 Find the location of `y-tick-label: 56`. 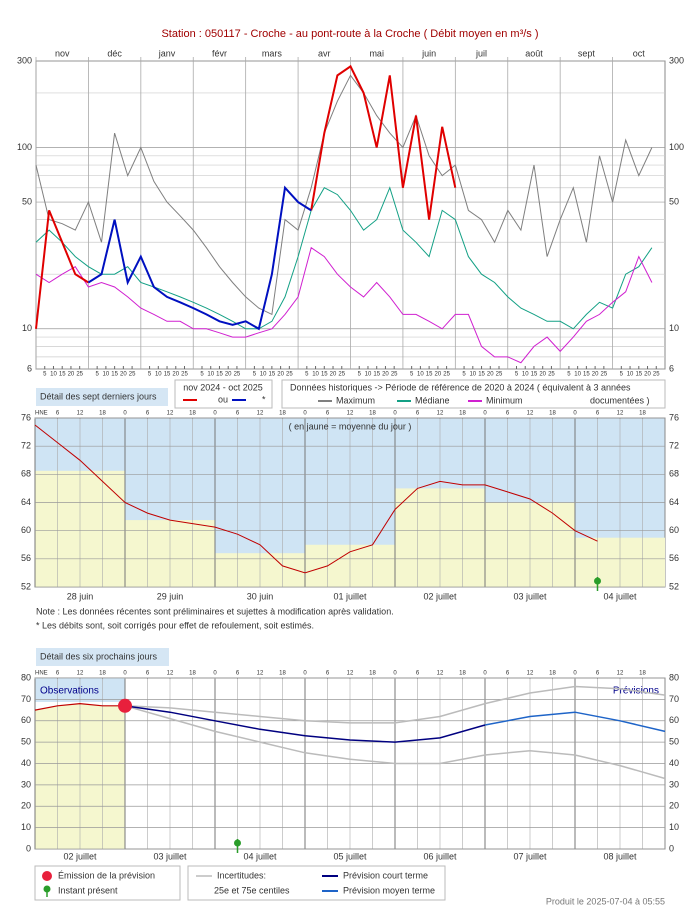

y-tick-label: 56 is located at coordinates (26, 558).